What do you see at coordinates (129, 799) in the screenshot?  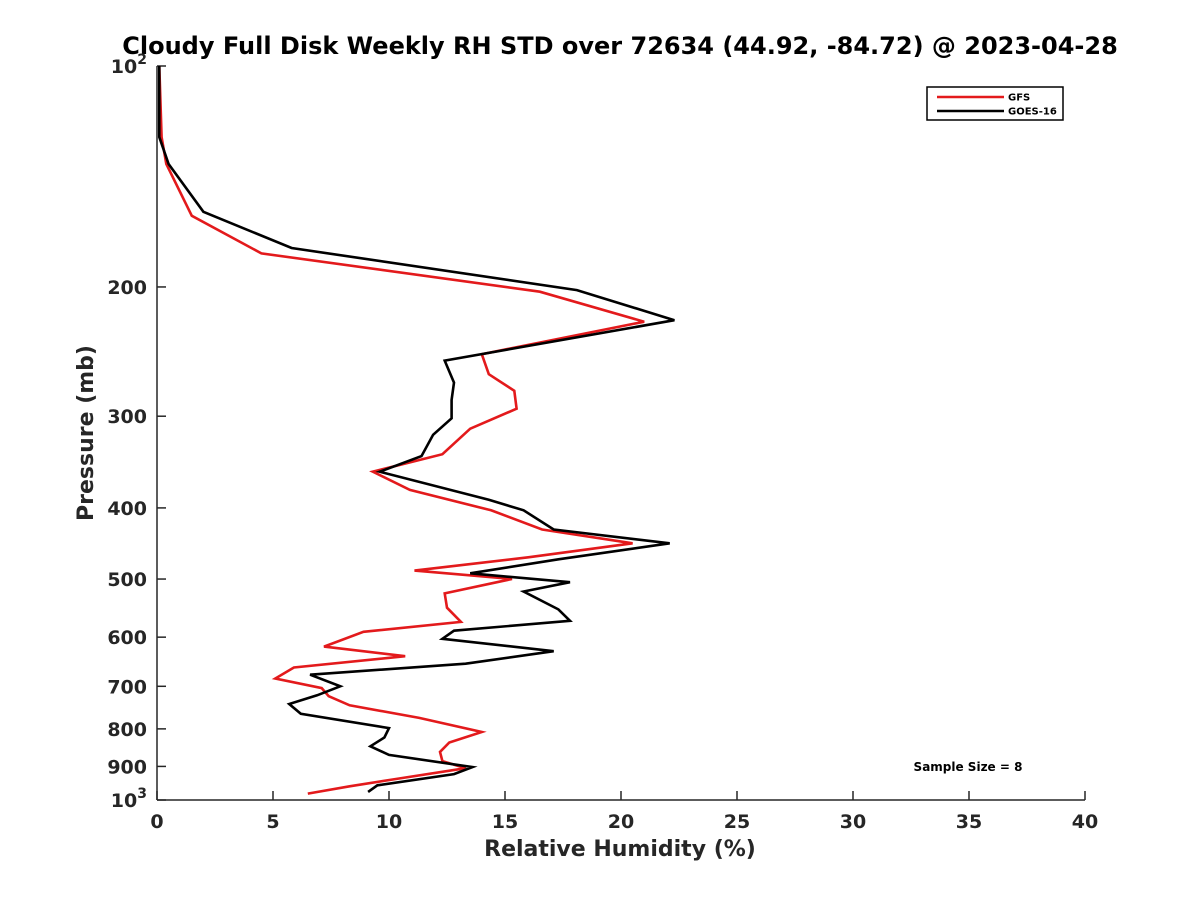 I see `y-tick-label: 10³` at bounding box center [129, 799].